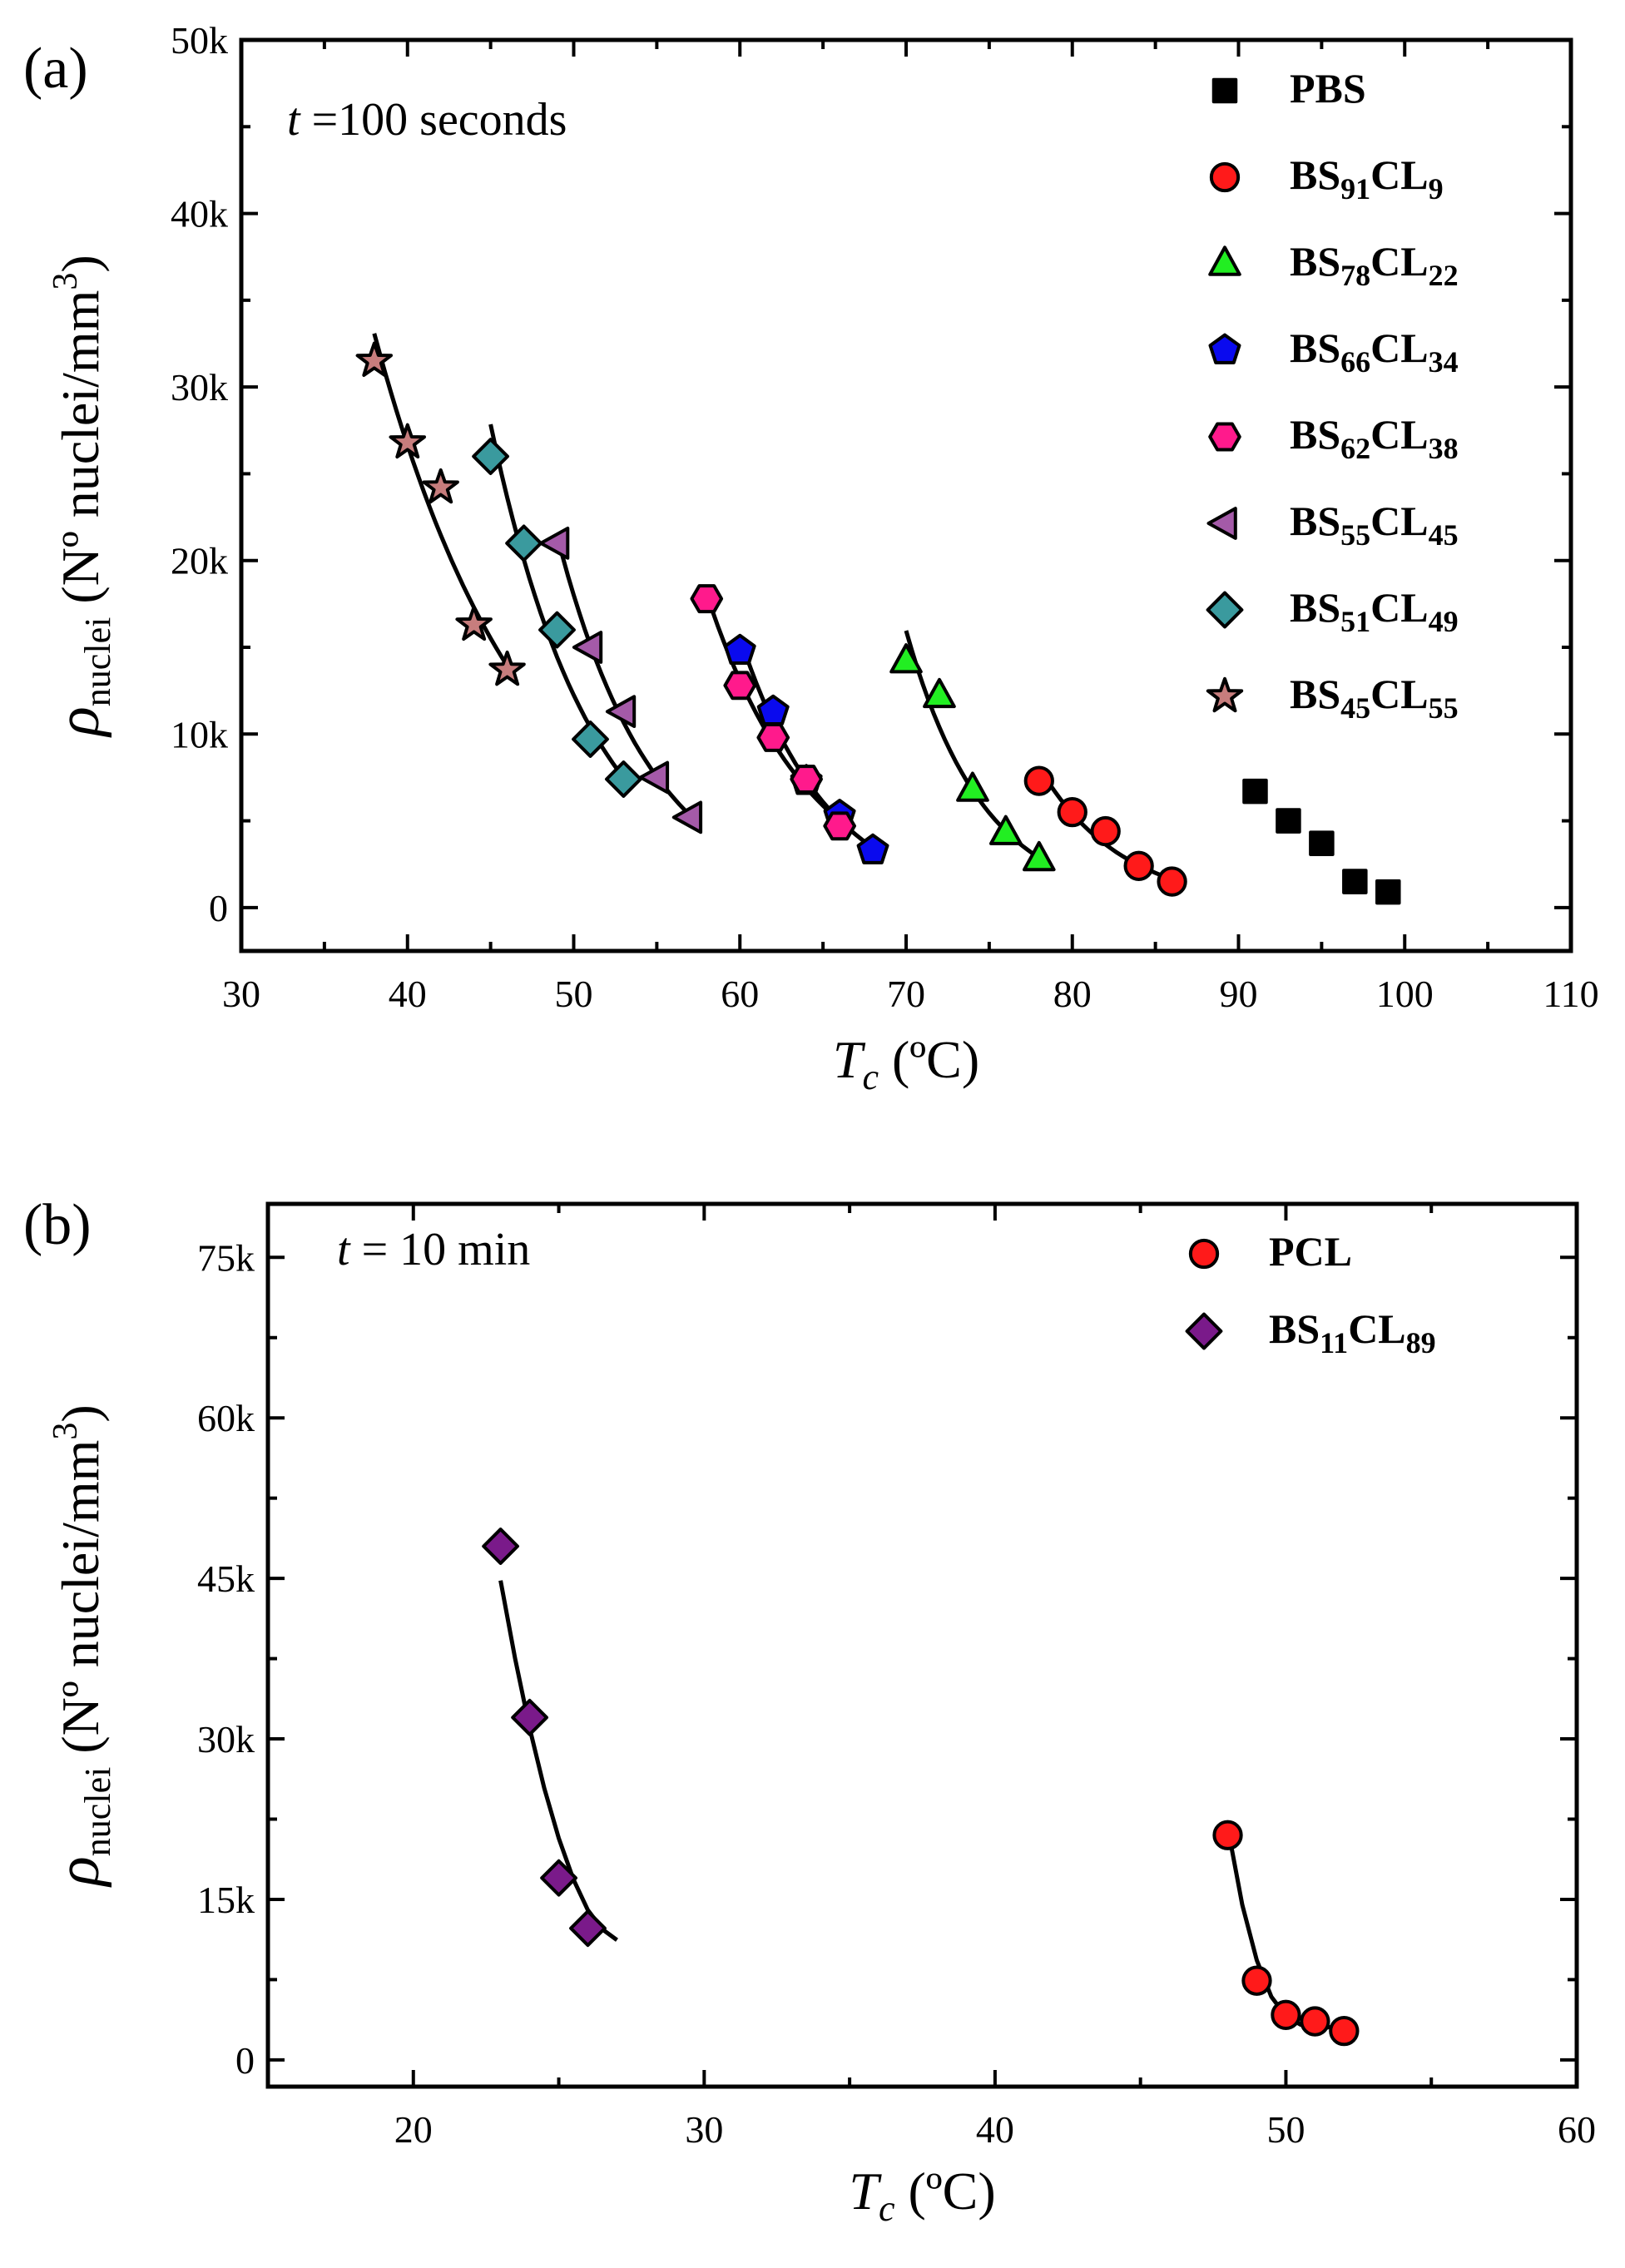 This screenshot has height=2268, width=1625. I want to click on legend-label-pcl: PCL, so click(1310, 1251).